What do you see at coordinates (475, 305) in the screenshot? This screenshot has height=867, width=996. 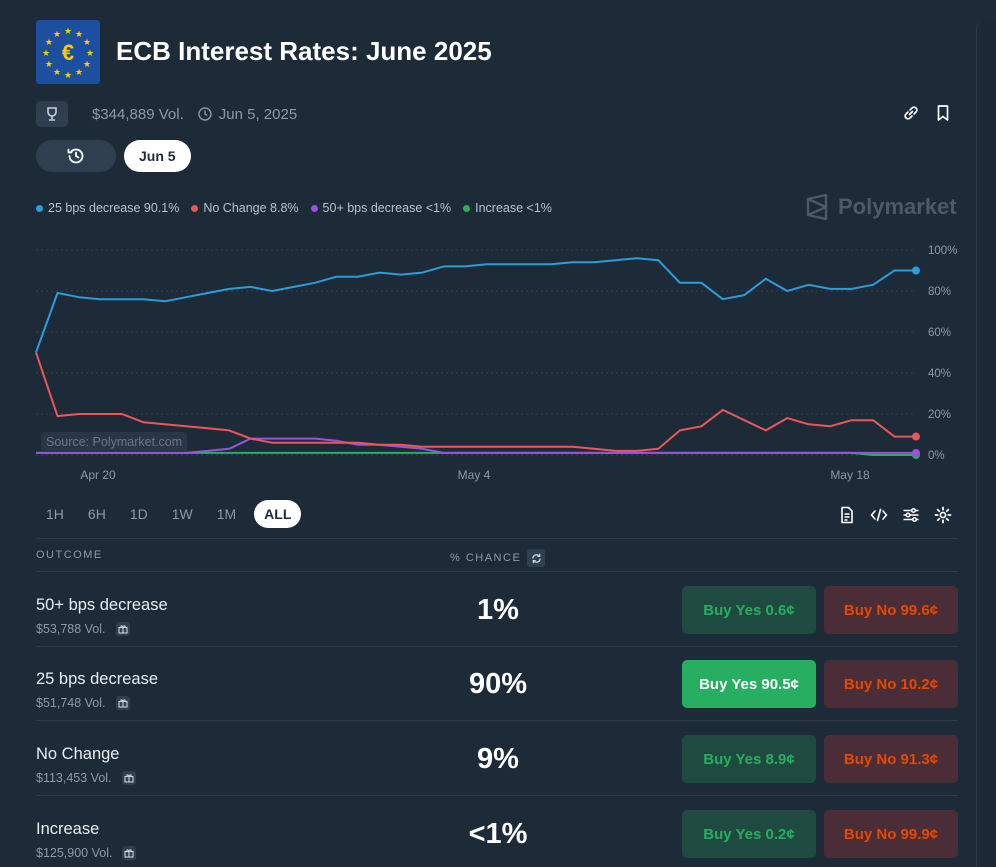 I see `series-line-25-bps-decrease` at bounding box center [475, 305].